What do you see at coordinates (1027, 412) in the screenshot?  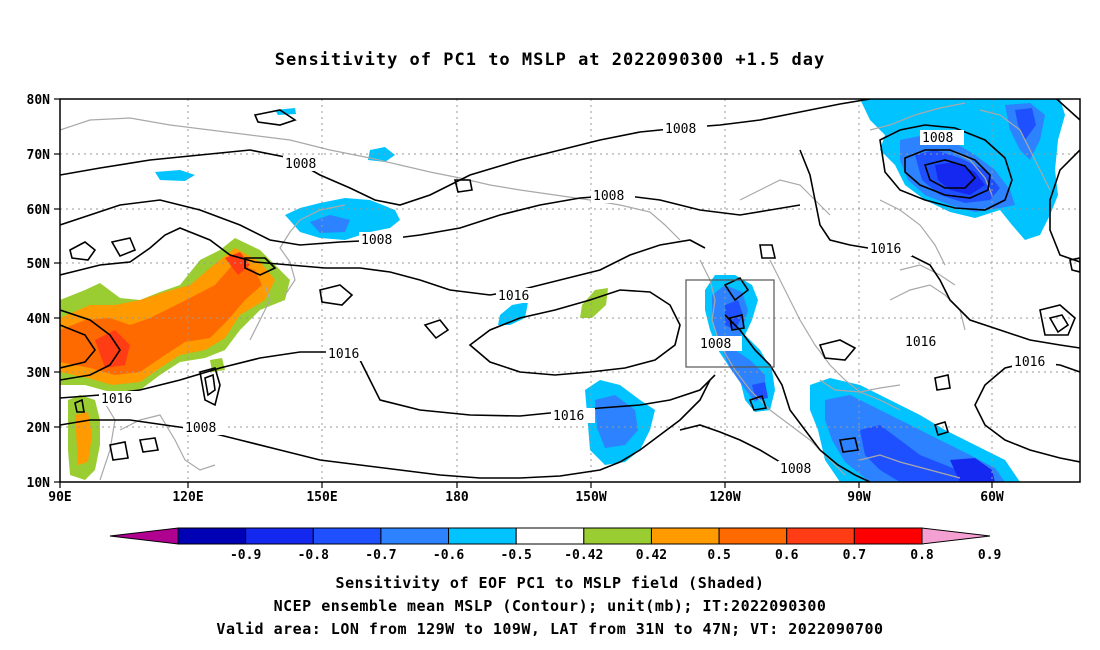 I see `contour-1016-east` at bounding box center [1027, 412].